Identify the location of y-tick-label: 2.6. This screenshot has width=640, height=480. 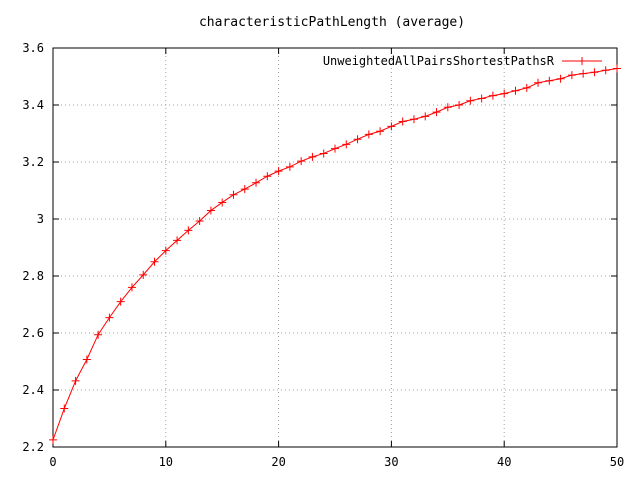
(33, 333).